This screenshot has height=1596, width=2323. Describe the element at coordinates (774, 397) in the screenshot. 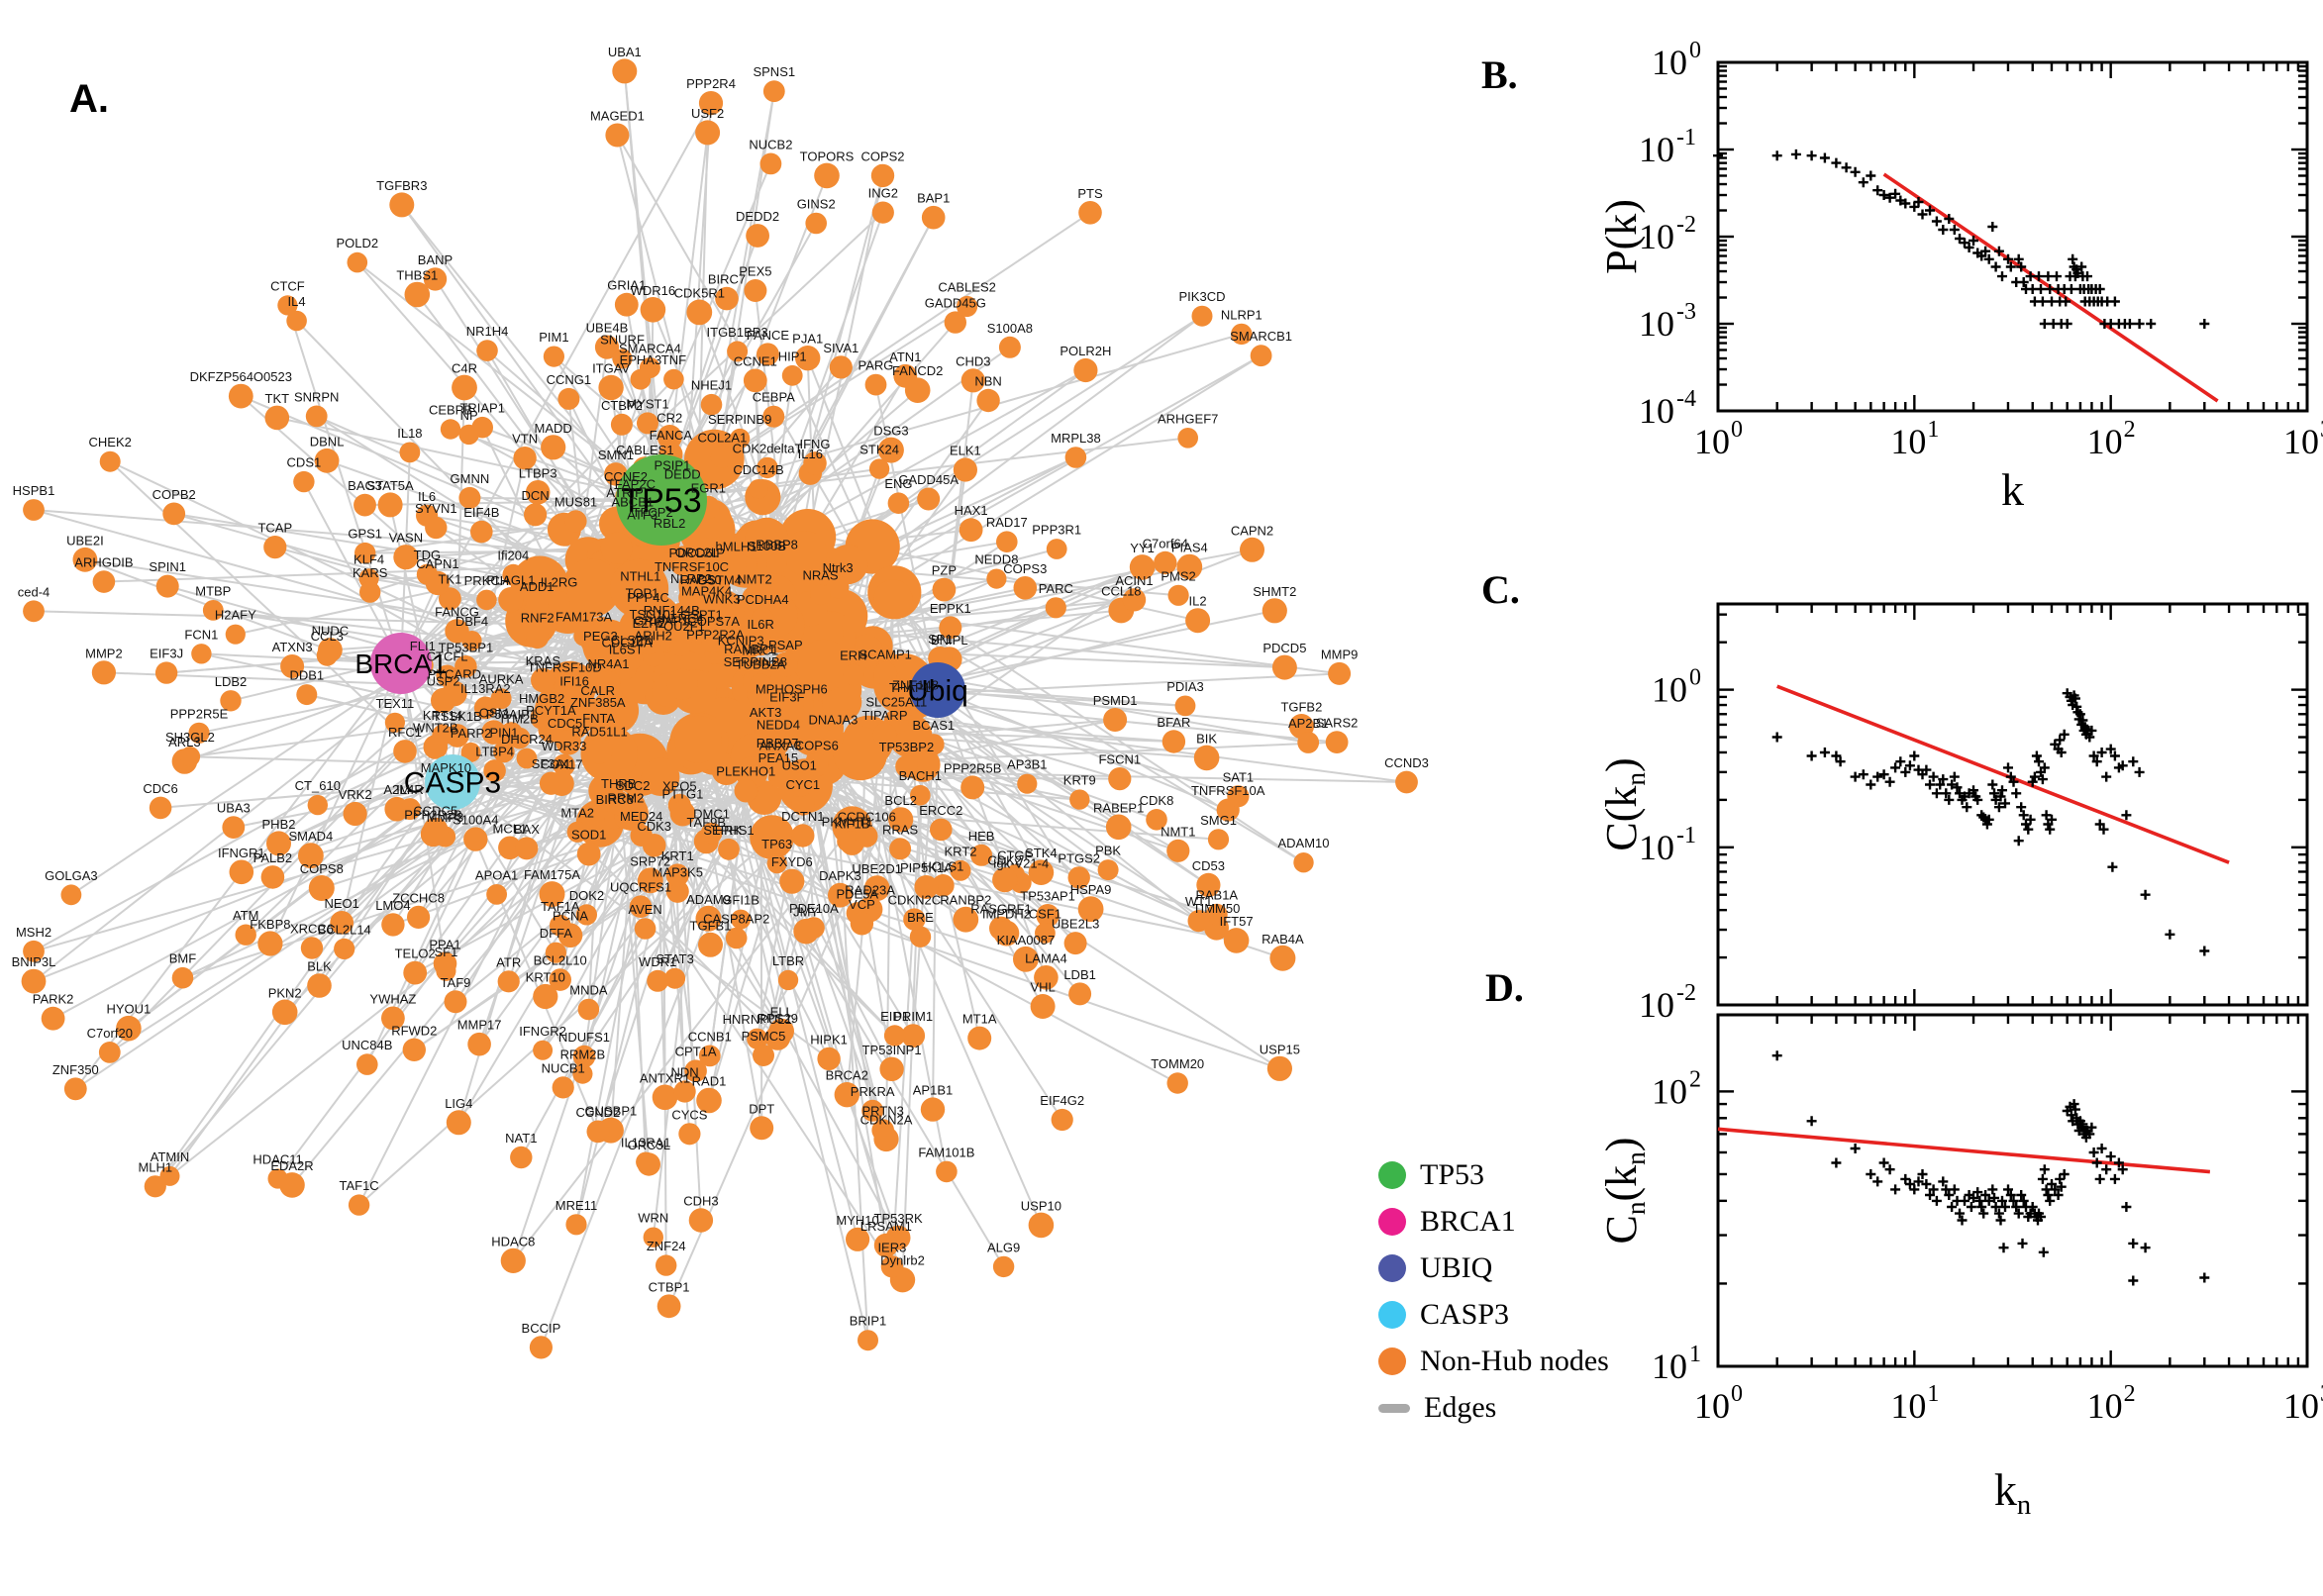

I see `node-label: CEBPA` at that location.